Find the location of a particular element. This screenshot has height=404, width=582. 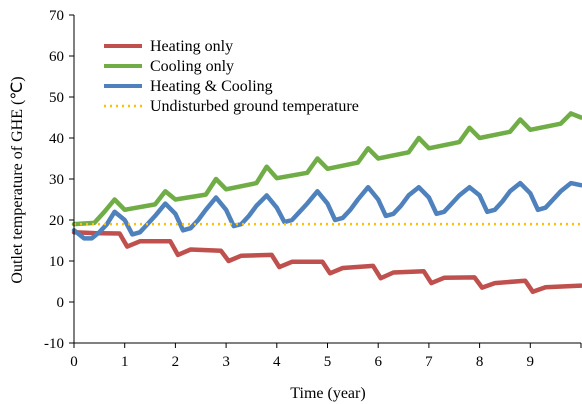

y-tick-label: 20 is located at coordinates (56, 221).